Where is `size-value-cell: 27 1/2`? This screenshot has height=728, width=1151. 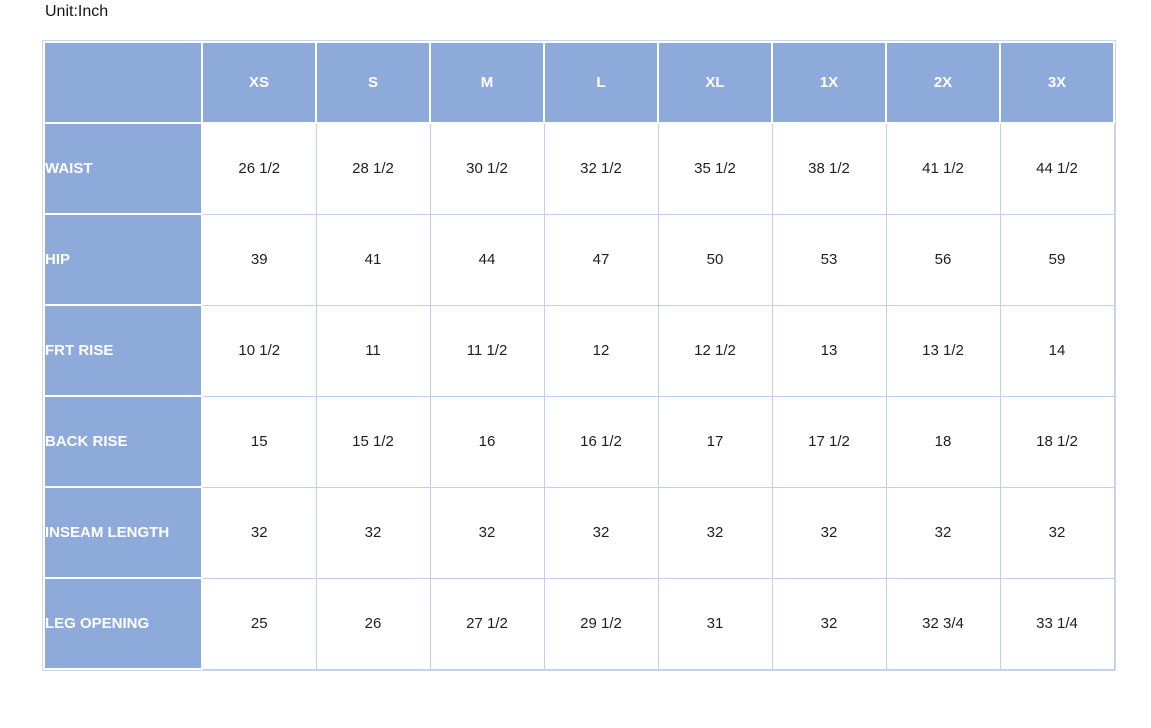
size-value-cell: 27 1/2 is located at coordinates (487, 623).